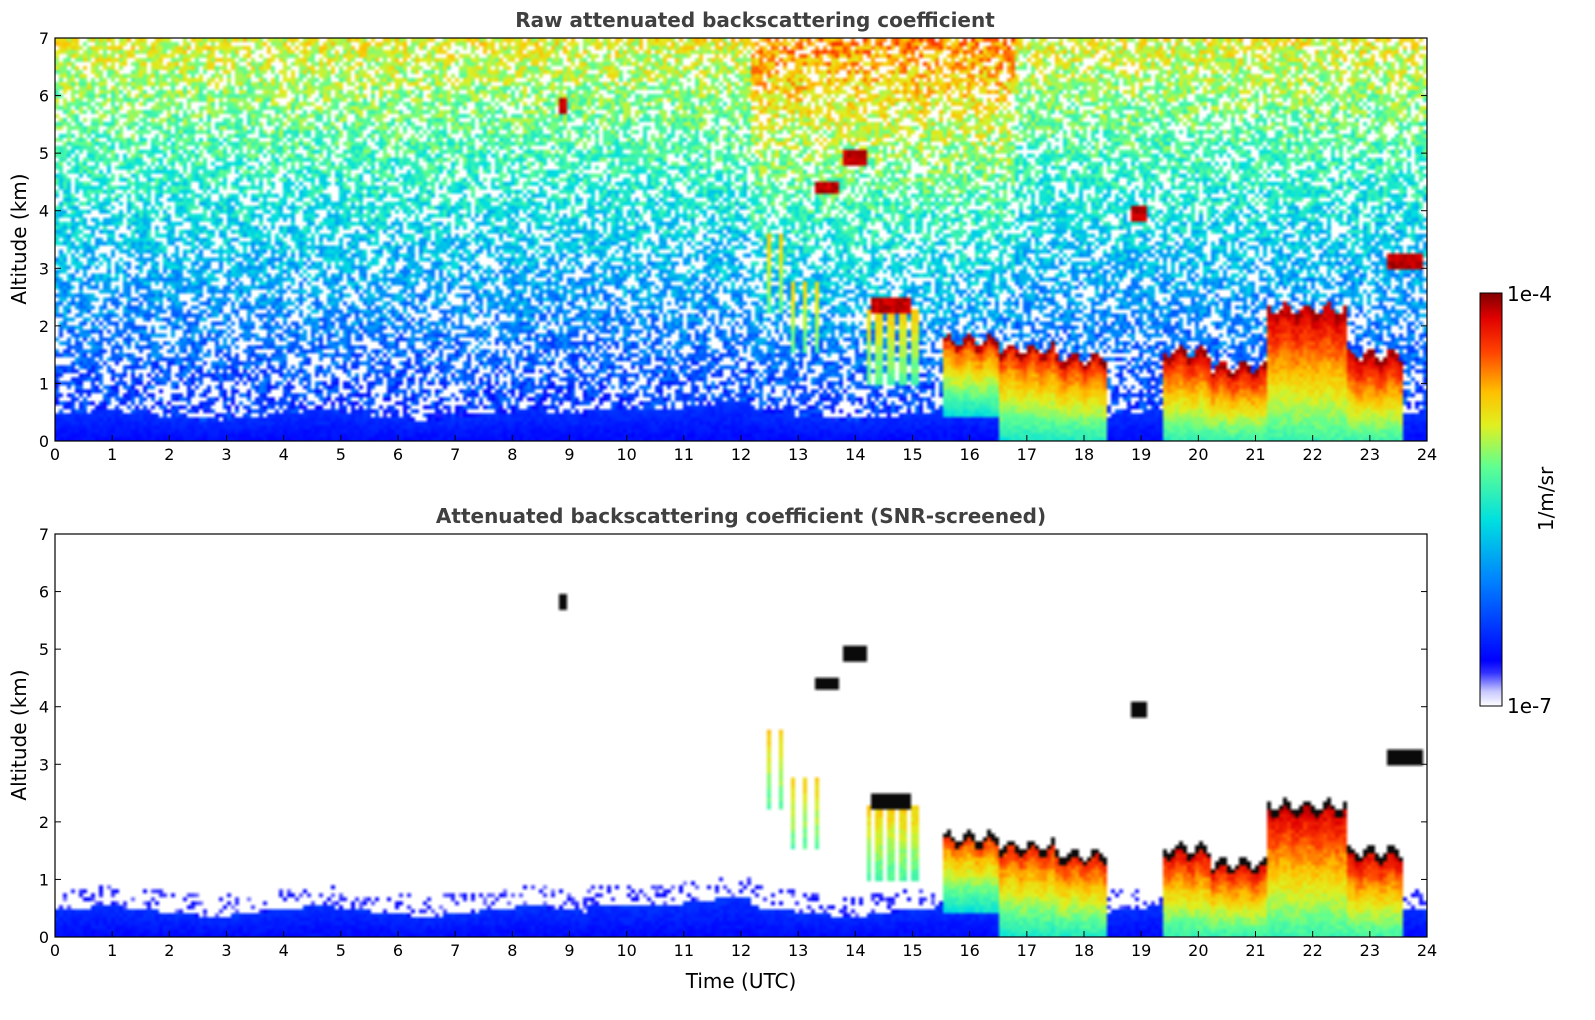 The height and width of the screenshot is (1020, 1595). What do you see at coordinates (19, 238) in the screenshot?
I see `panel-raw-y-label: Altitude (km)` at bounding box center [19, 238].